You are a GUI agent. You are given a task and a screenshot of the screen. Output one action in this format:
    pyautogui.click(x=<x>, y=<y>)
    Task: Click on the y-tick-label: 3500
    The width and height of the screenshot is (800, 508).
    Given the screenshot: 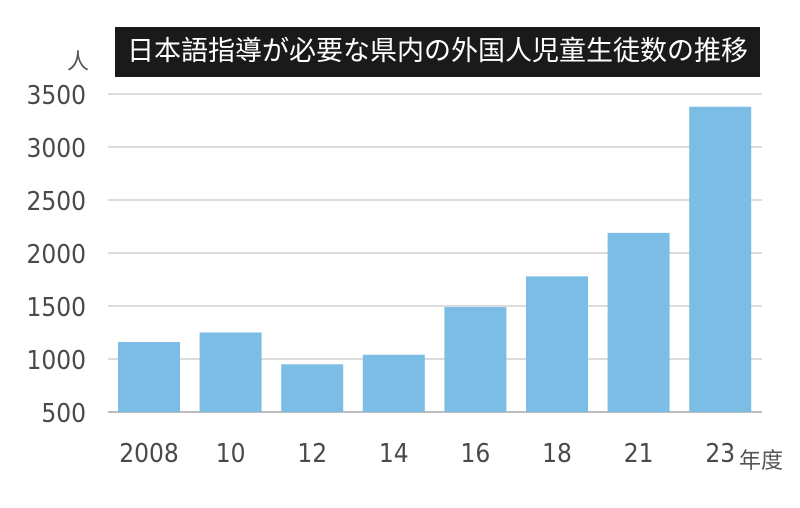 What is the action you would take?
    pyautogui.click(x=56, y=96)
    